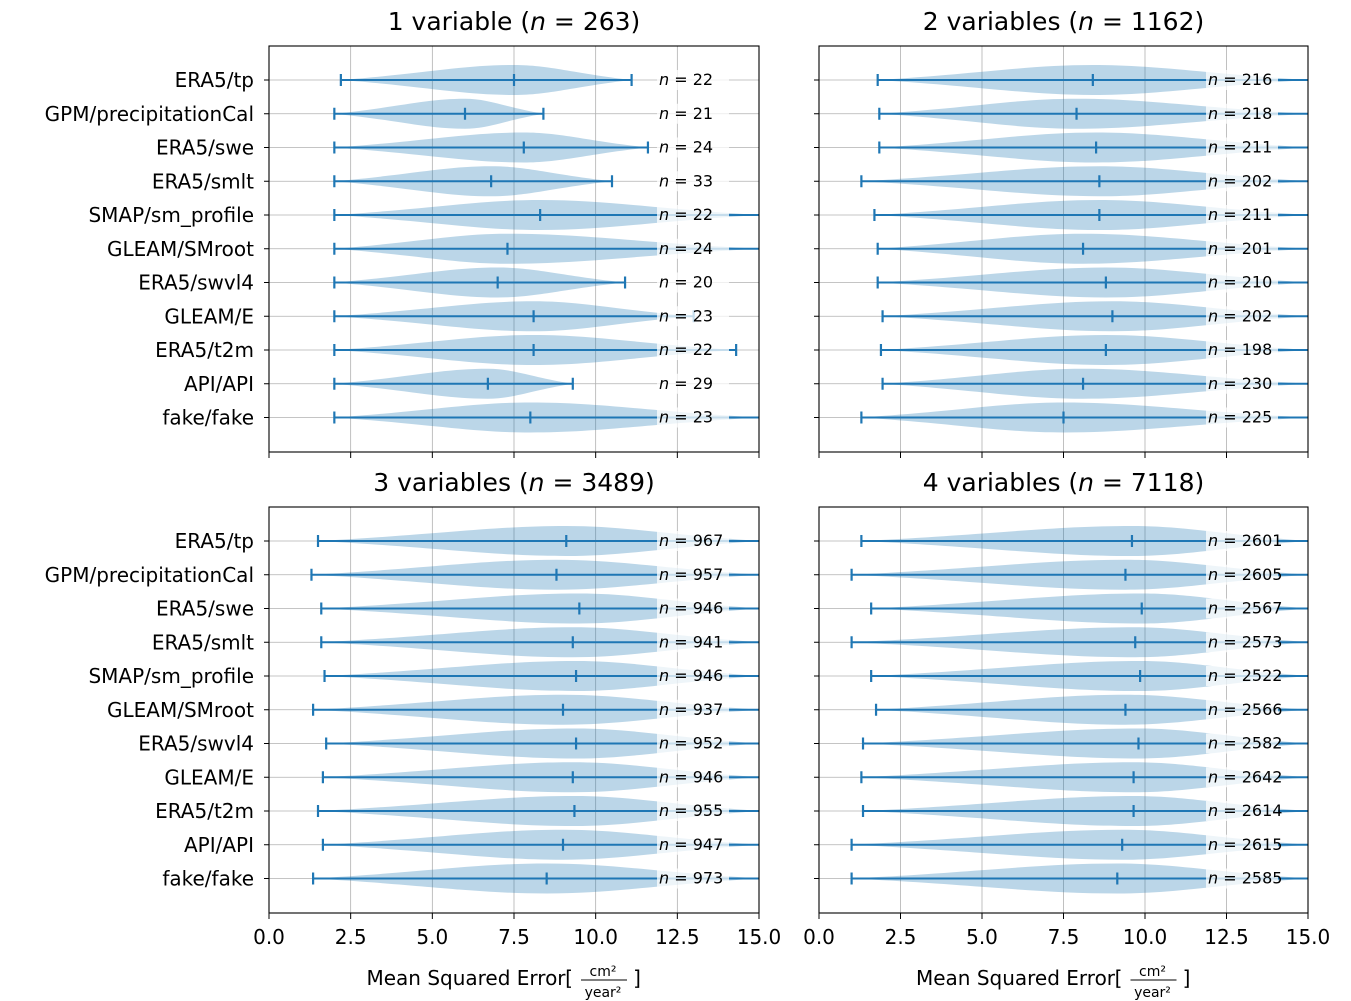 This screenshot has height=1001, width=1351. What do you see at coordinates (514, 937) in the screenshot?
I see `x-tick-label: 7.5` at bounding box center [514, 937].